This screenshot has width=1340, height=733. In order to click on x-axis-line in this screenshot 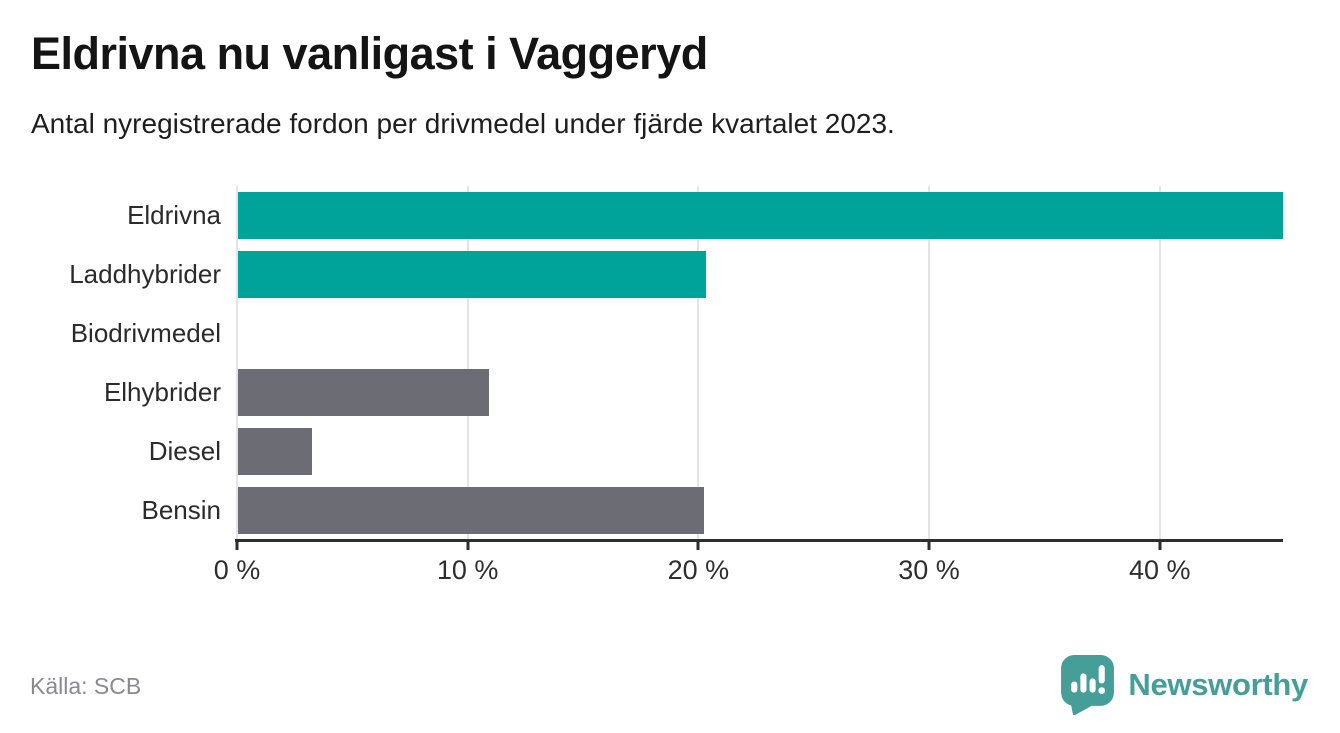, I will do `click(759, 540)`.